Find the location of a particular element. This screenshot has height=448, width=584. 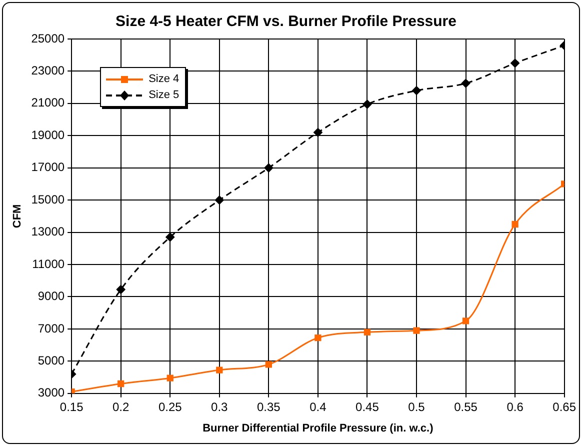

x-tick-label: 0.25 is located at coordinates (170, 407).